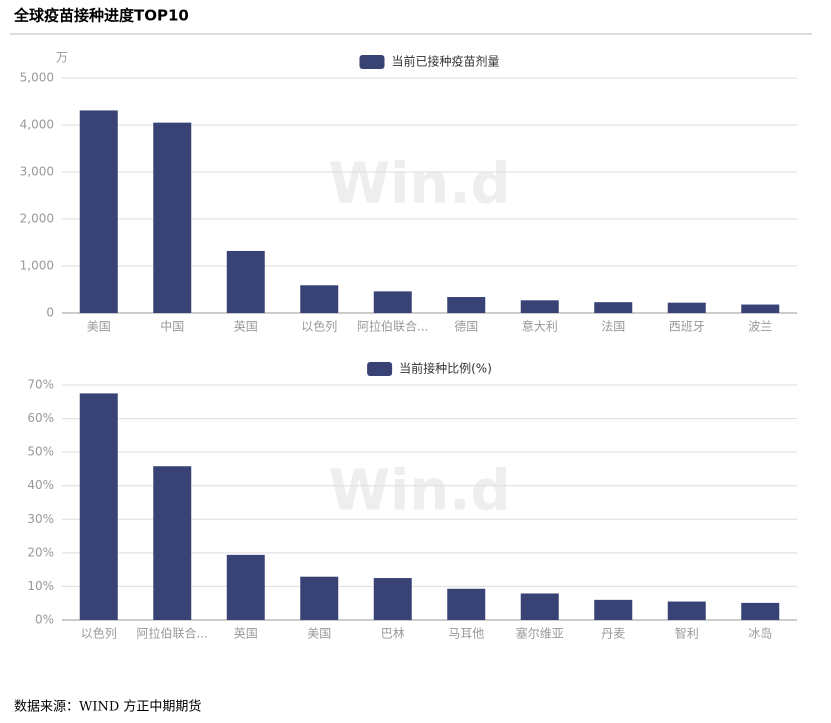 This screenshot has width=831, height=723. I want to click on x-tick-label: 中国, so click(172, 326).